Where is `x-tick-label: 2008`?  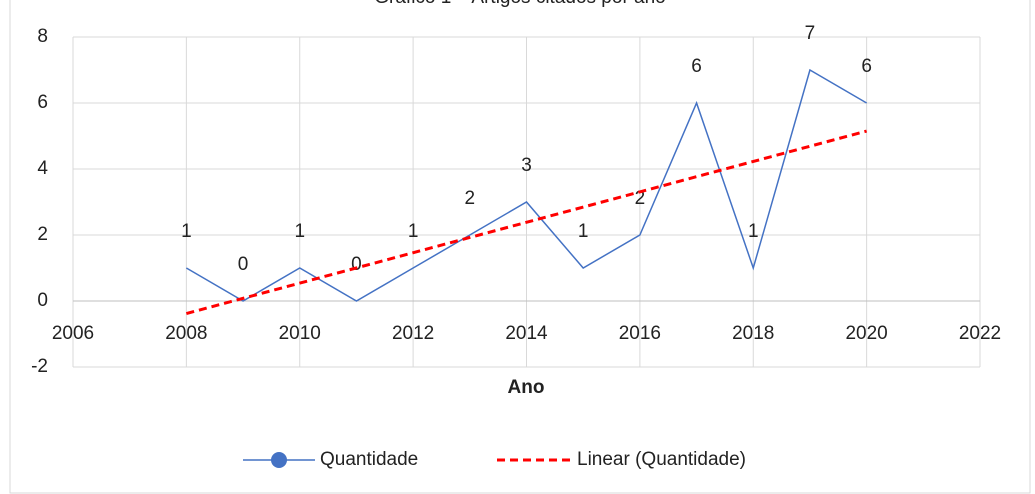 x-tick-label: 2008 is located at coordinates (186, 333).